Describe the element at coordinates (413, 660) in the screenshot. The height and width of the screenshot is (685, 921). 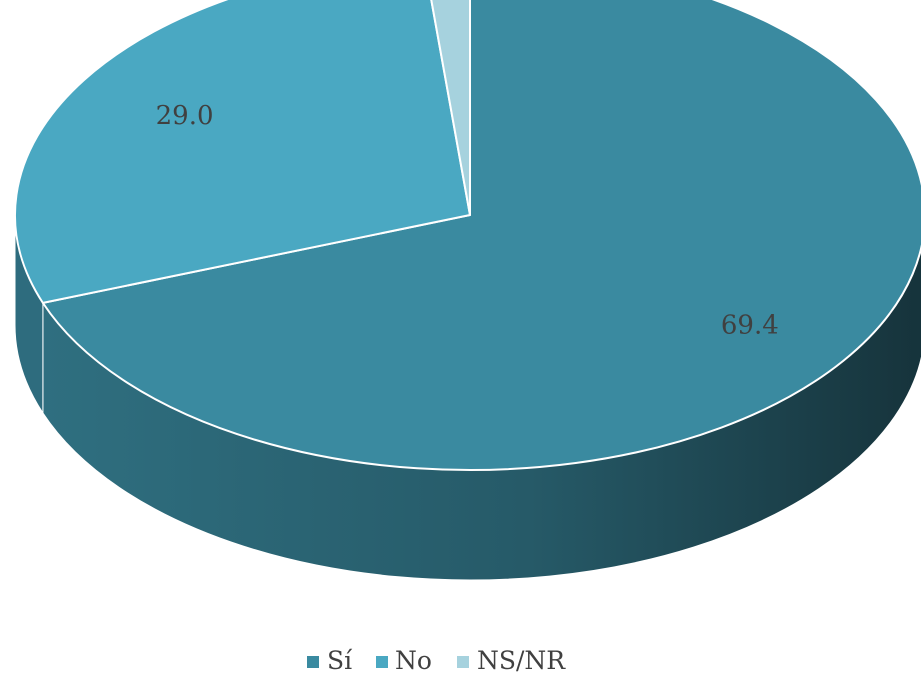
I see `legend-label-no: No` at that location.